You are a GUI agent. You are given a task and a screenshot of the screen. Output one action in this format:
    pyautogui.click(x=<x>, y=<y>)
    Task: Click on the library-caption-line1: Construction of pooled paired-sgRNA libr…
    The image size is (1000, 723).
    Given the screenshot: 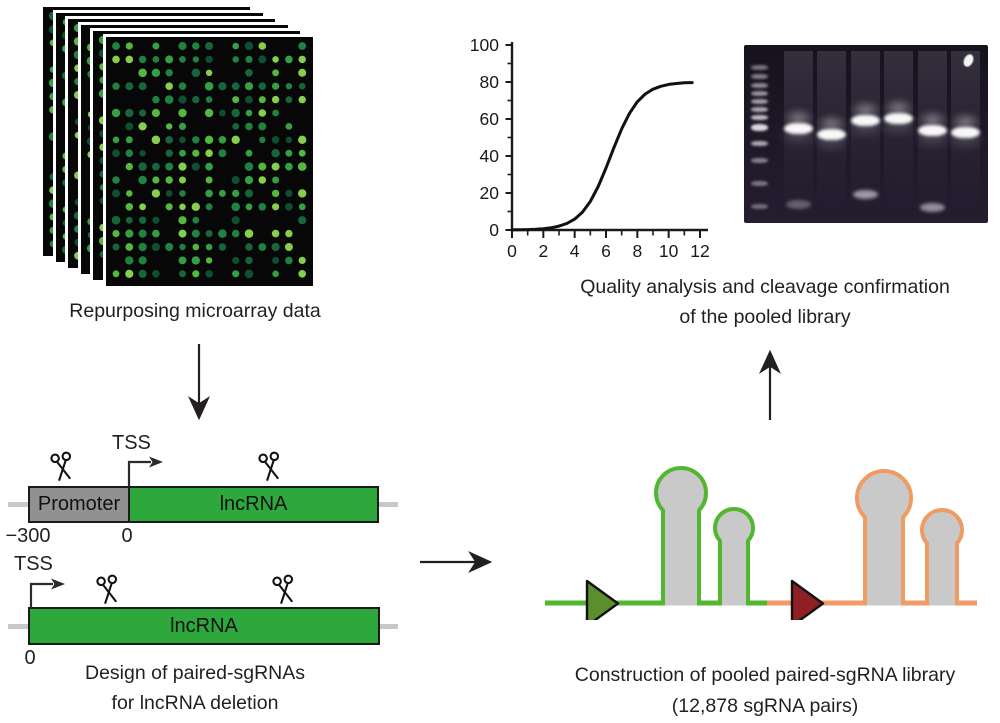 What is the action you would take?
    pyautogui.click(x=765, y=675)
    